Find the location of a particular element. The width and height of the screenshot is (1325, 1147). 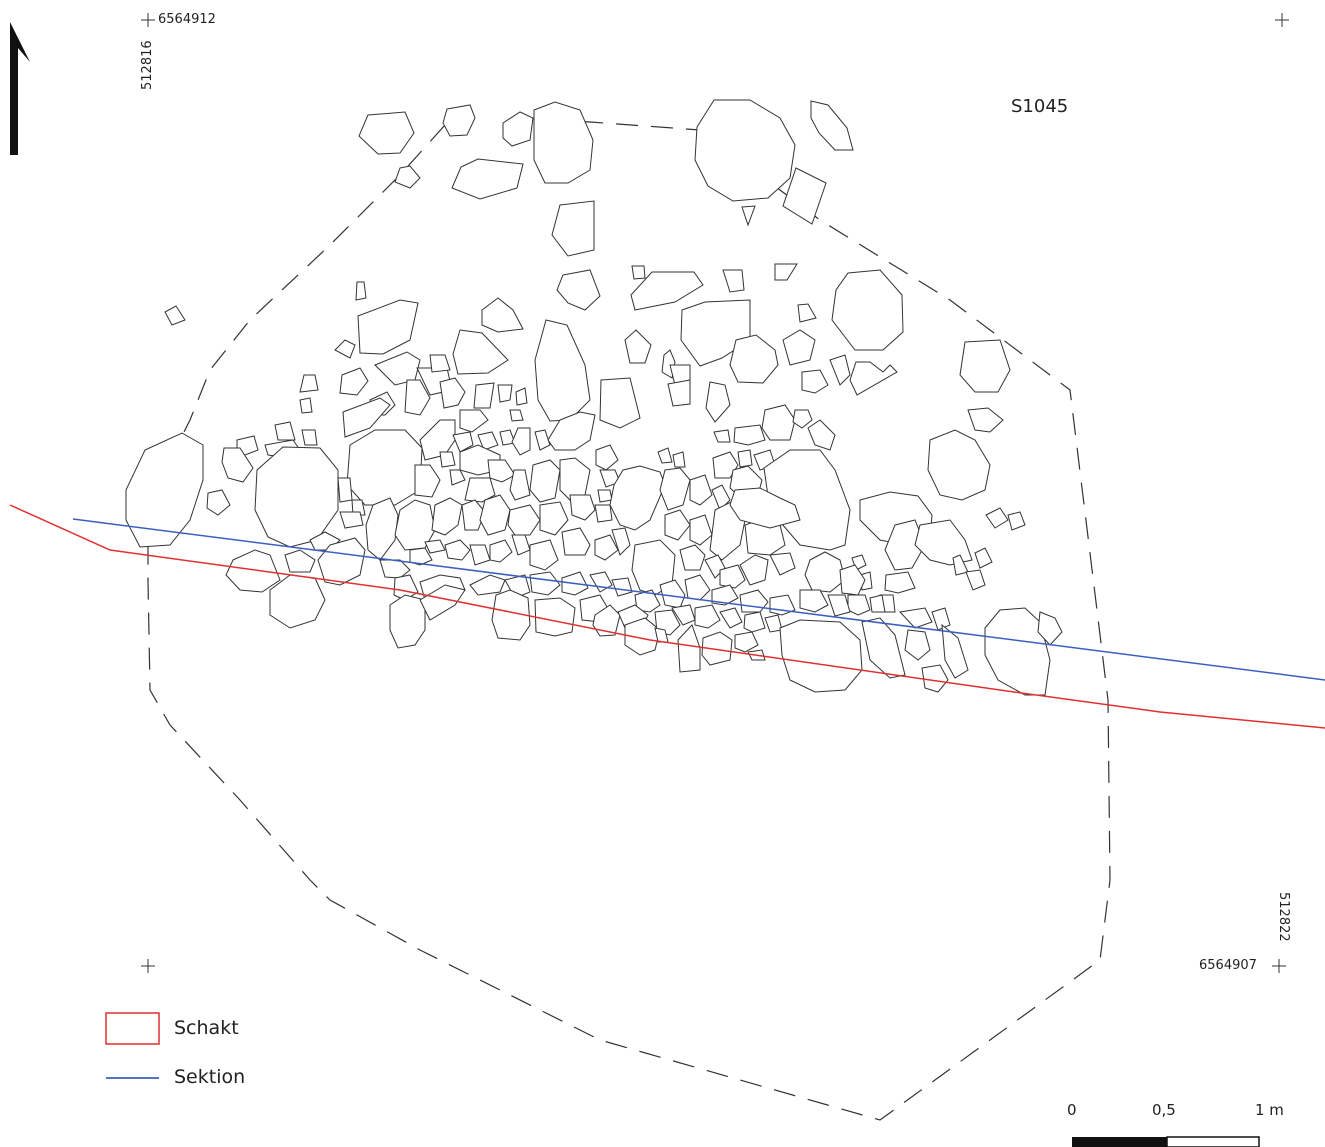

coord-bottom-right-east: 512822 is located at coordinates (1283, 917).